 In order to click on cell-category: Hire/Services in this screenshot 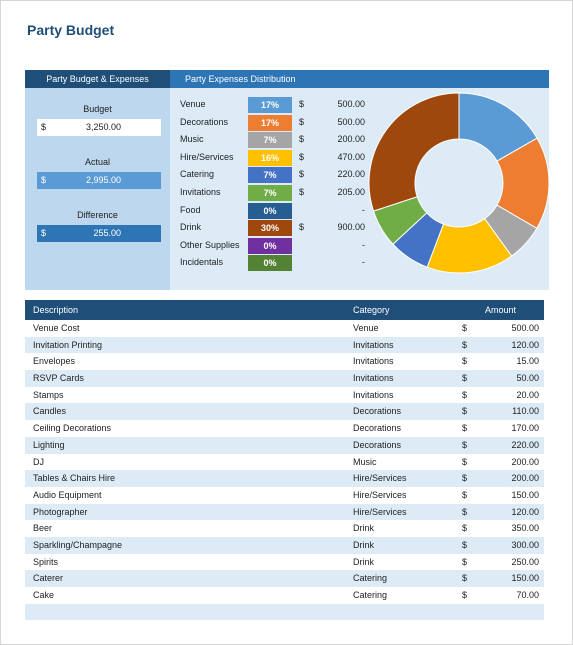, I will do `click(380, 511)`.